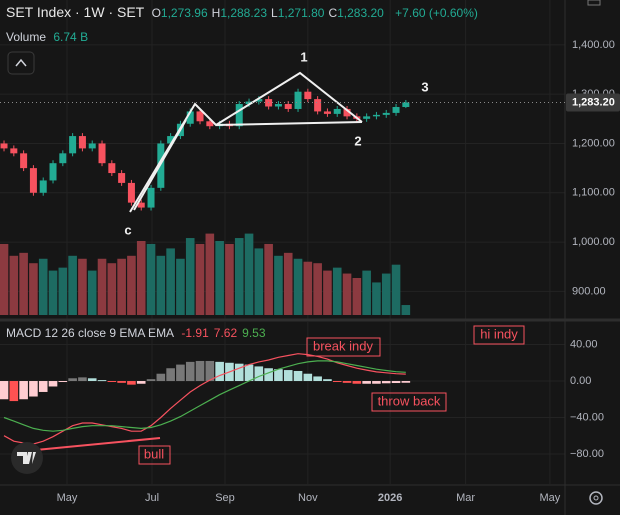 Image resolution: width=620 pixels, height=515 pixels. I want to click on ohlc-key: O, so click(156, 13).